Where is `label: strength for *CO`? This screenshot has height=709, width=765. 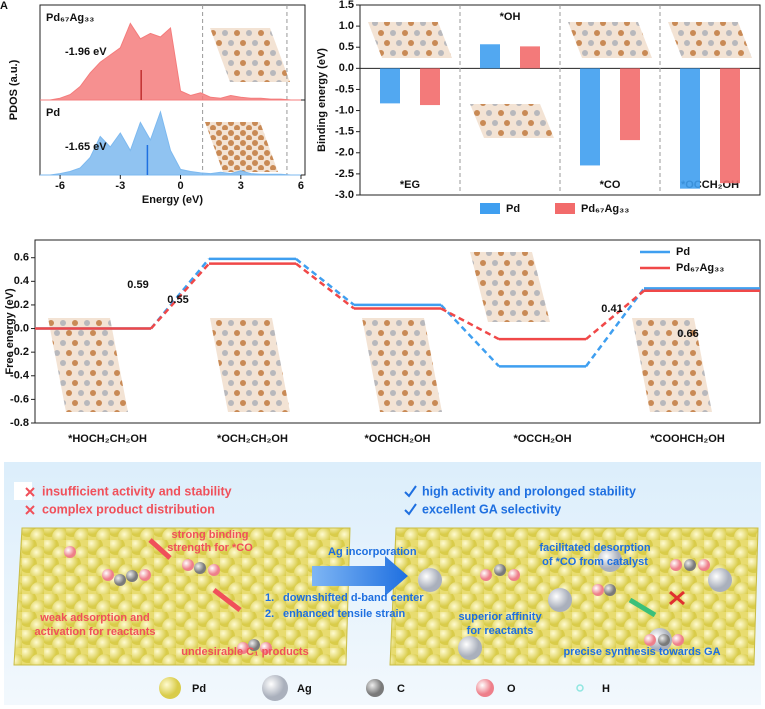
label: strength for *CO is located at coordinates (210, 548).